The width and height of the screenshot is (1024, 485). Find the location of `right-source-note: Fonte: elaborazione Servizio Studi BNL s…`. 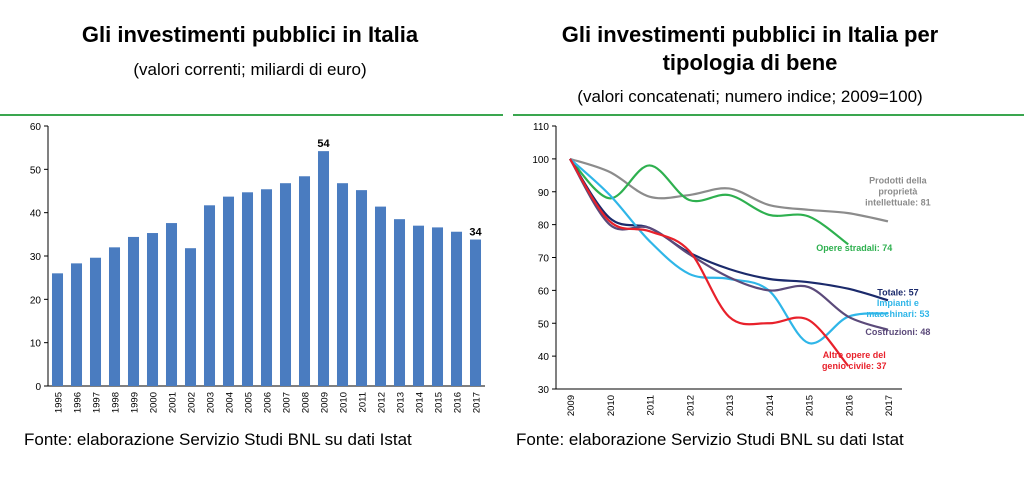

right-source-note: Fonte: elaborazione Servizio Studi BNL s… is located at coordinates (710, 439).